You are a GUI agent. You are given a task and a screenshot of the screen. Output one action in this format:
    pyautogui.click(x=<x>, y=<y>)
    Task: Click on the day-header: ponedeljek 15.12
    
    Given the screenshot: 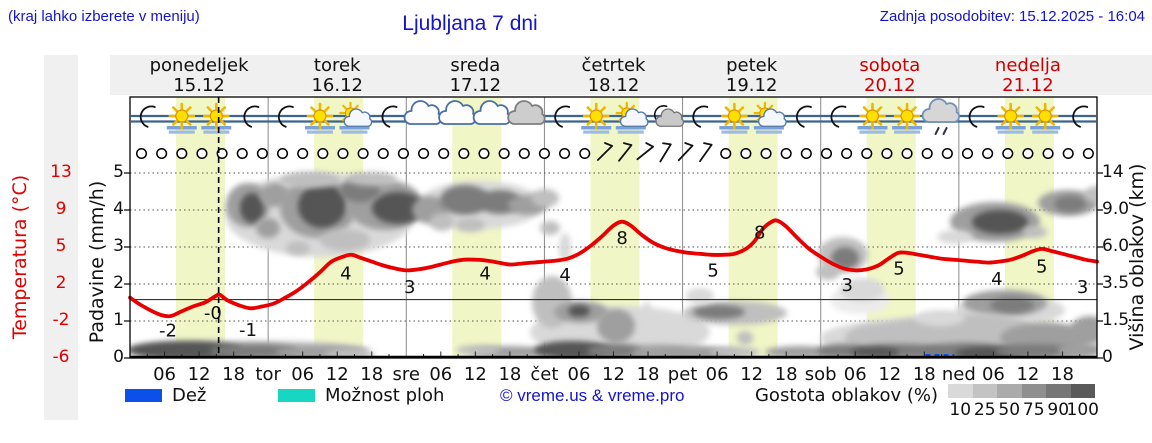 What is the action you would take?
    pyautogui.click(x=199, y=76)
    